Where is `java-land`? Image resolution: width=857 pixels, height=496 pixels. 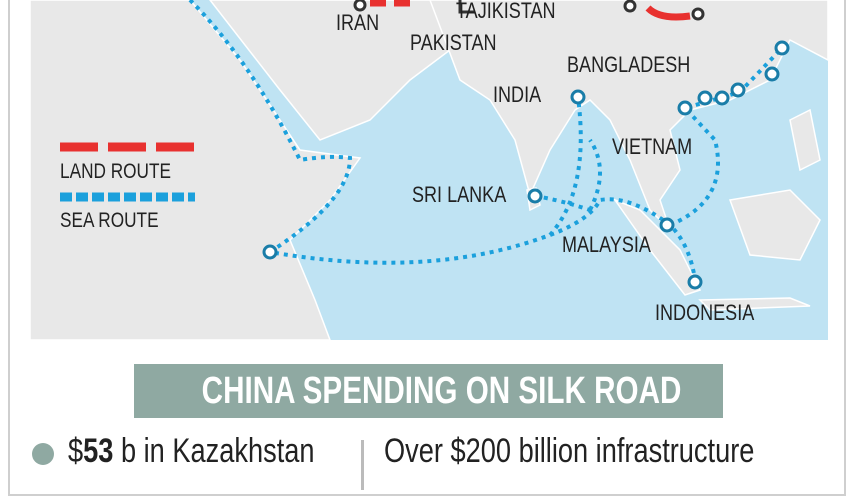
java-land is located at coordinates (754, 304).